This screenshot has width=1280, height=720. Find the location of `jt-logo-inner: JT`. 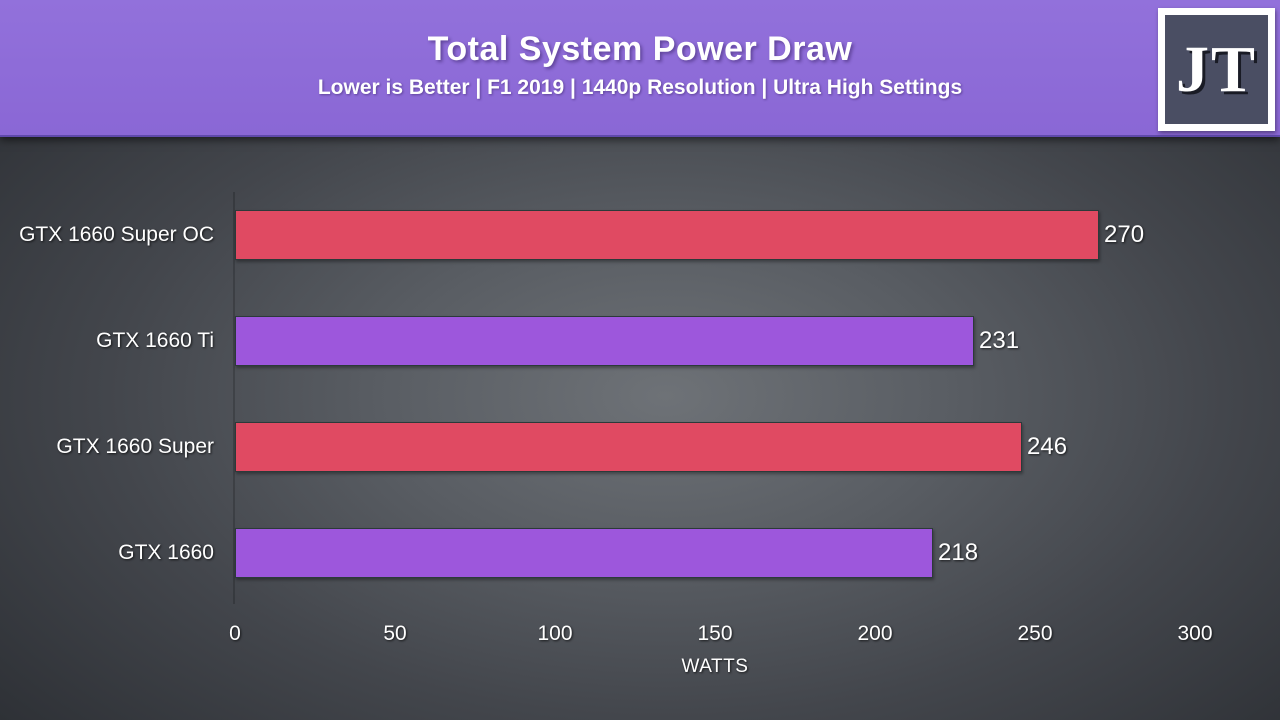

jt-logo-inner: JT is located at coordinates (1216, 69).